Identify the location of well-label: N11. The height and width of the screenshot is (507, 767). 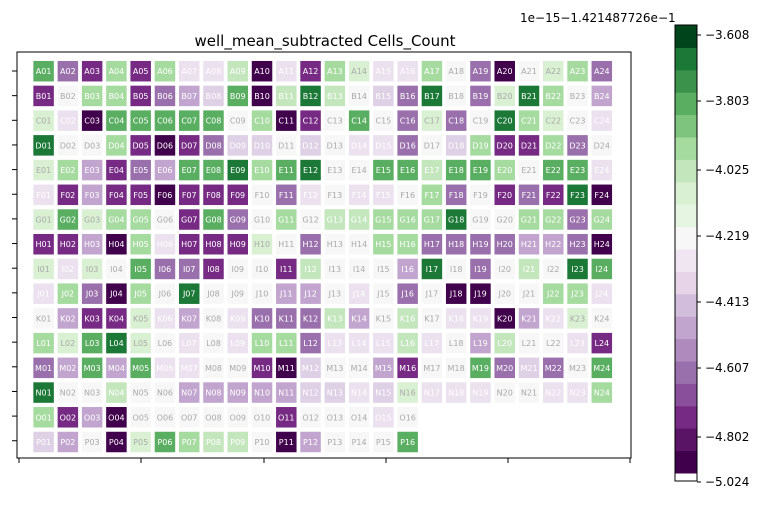
(286, 393).